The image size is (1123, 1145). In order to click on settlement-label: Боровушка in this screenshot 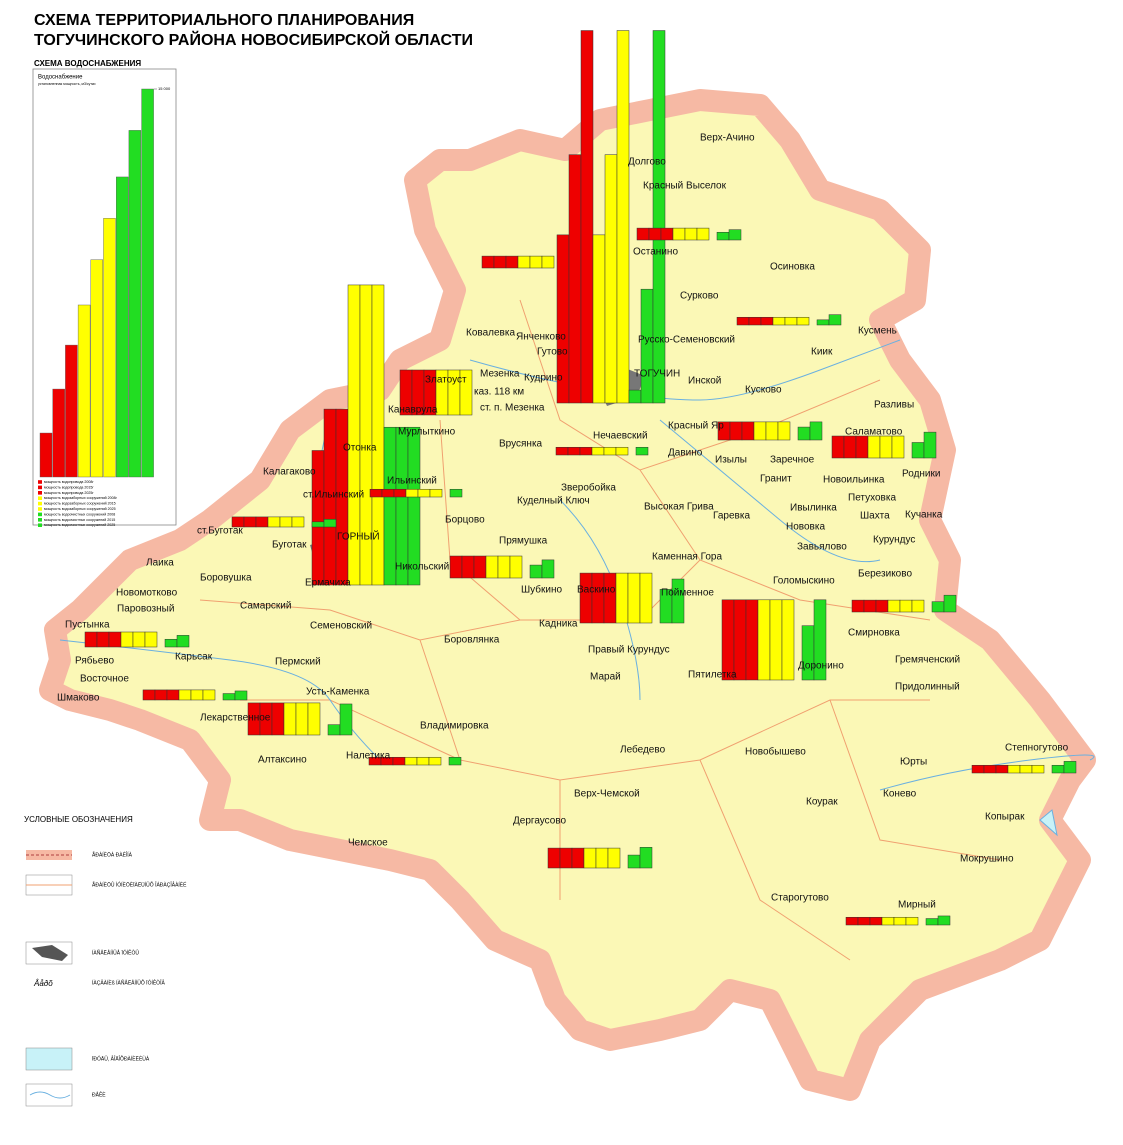, I will do `click(226, 578)`.